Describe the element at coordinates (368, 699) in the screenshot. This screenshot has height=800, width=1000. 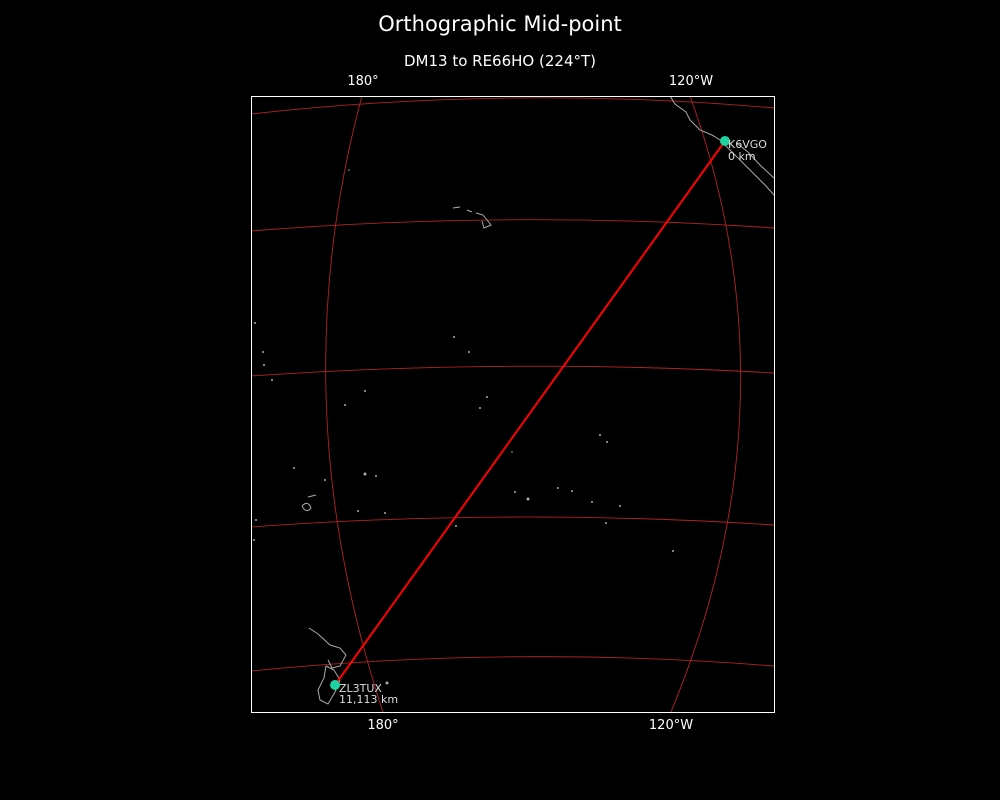
I see `station-distance-zl3tux: 11,113 km` at that location.